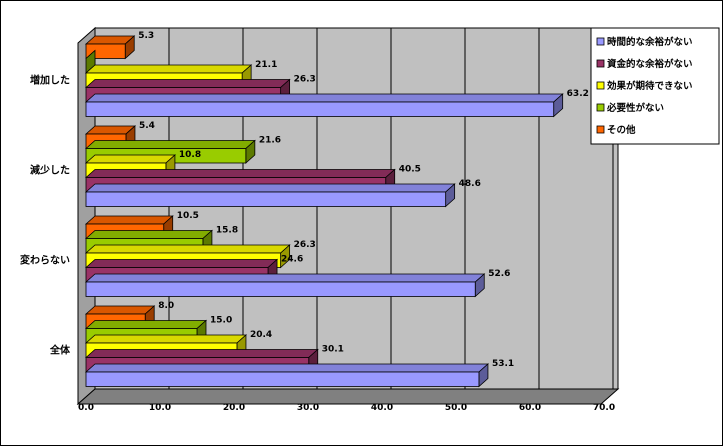  I want to click on data-label: 10.8, so click(190, 155).